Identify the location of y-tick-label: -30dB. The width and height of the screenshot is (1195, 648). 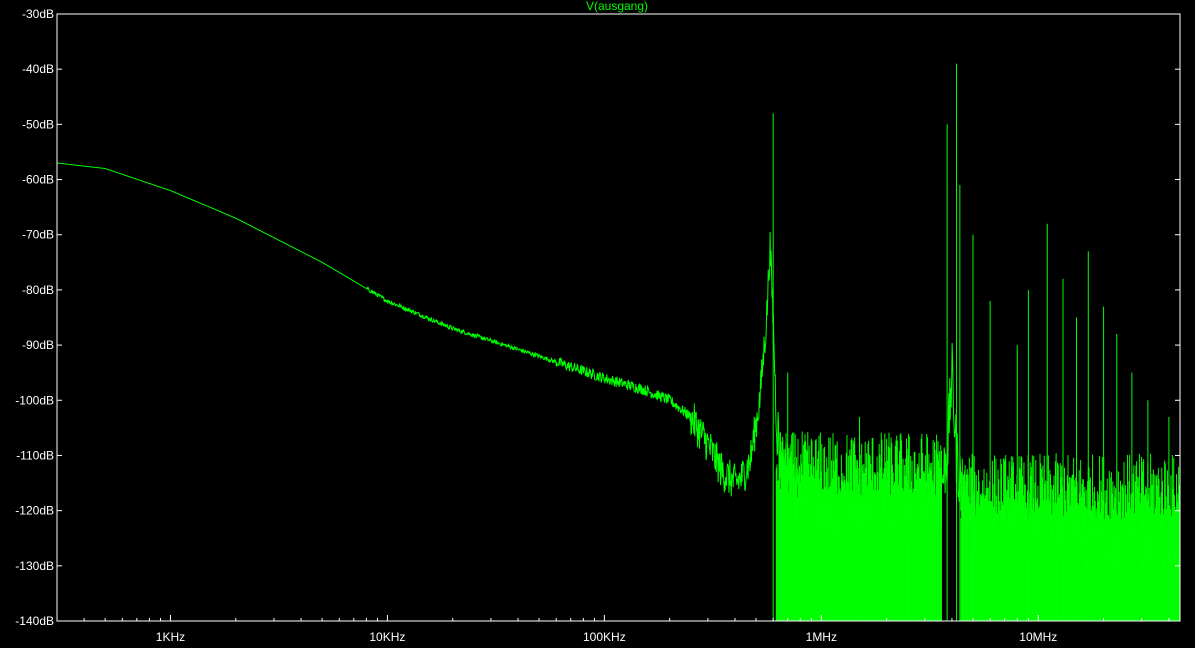
(38, 14).